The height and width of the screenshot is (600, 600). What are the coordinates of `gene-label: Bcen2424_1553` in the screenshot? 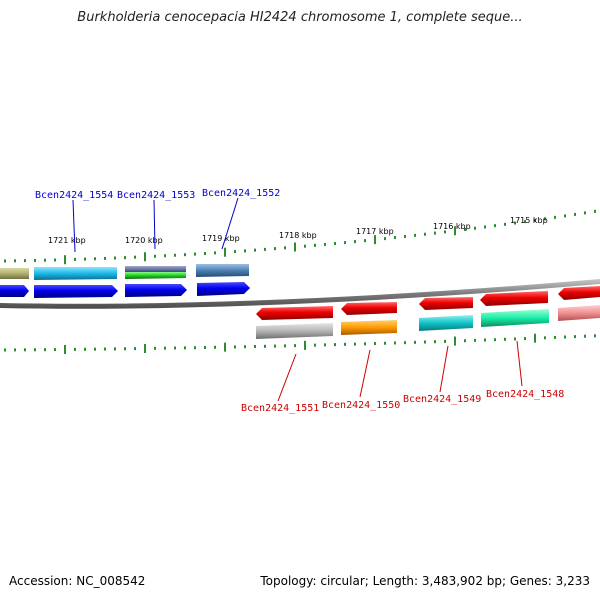 It's located at (156, 195).